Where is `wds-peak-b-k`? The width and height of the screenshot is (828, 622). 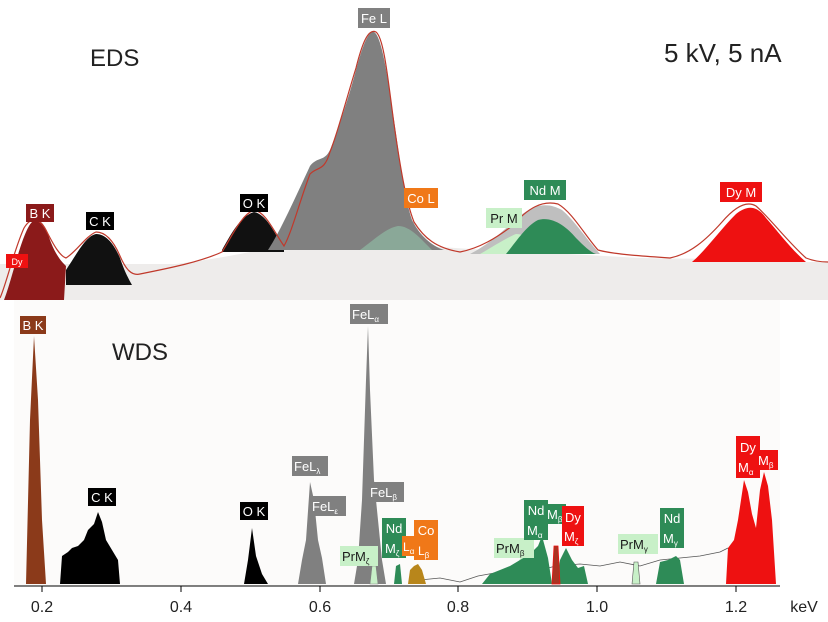 wds-peak-b-k is located at coordinates (36, 460).